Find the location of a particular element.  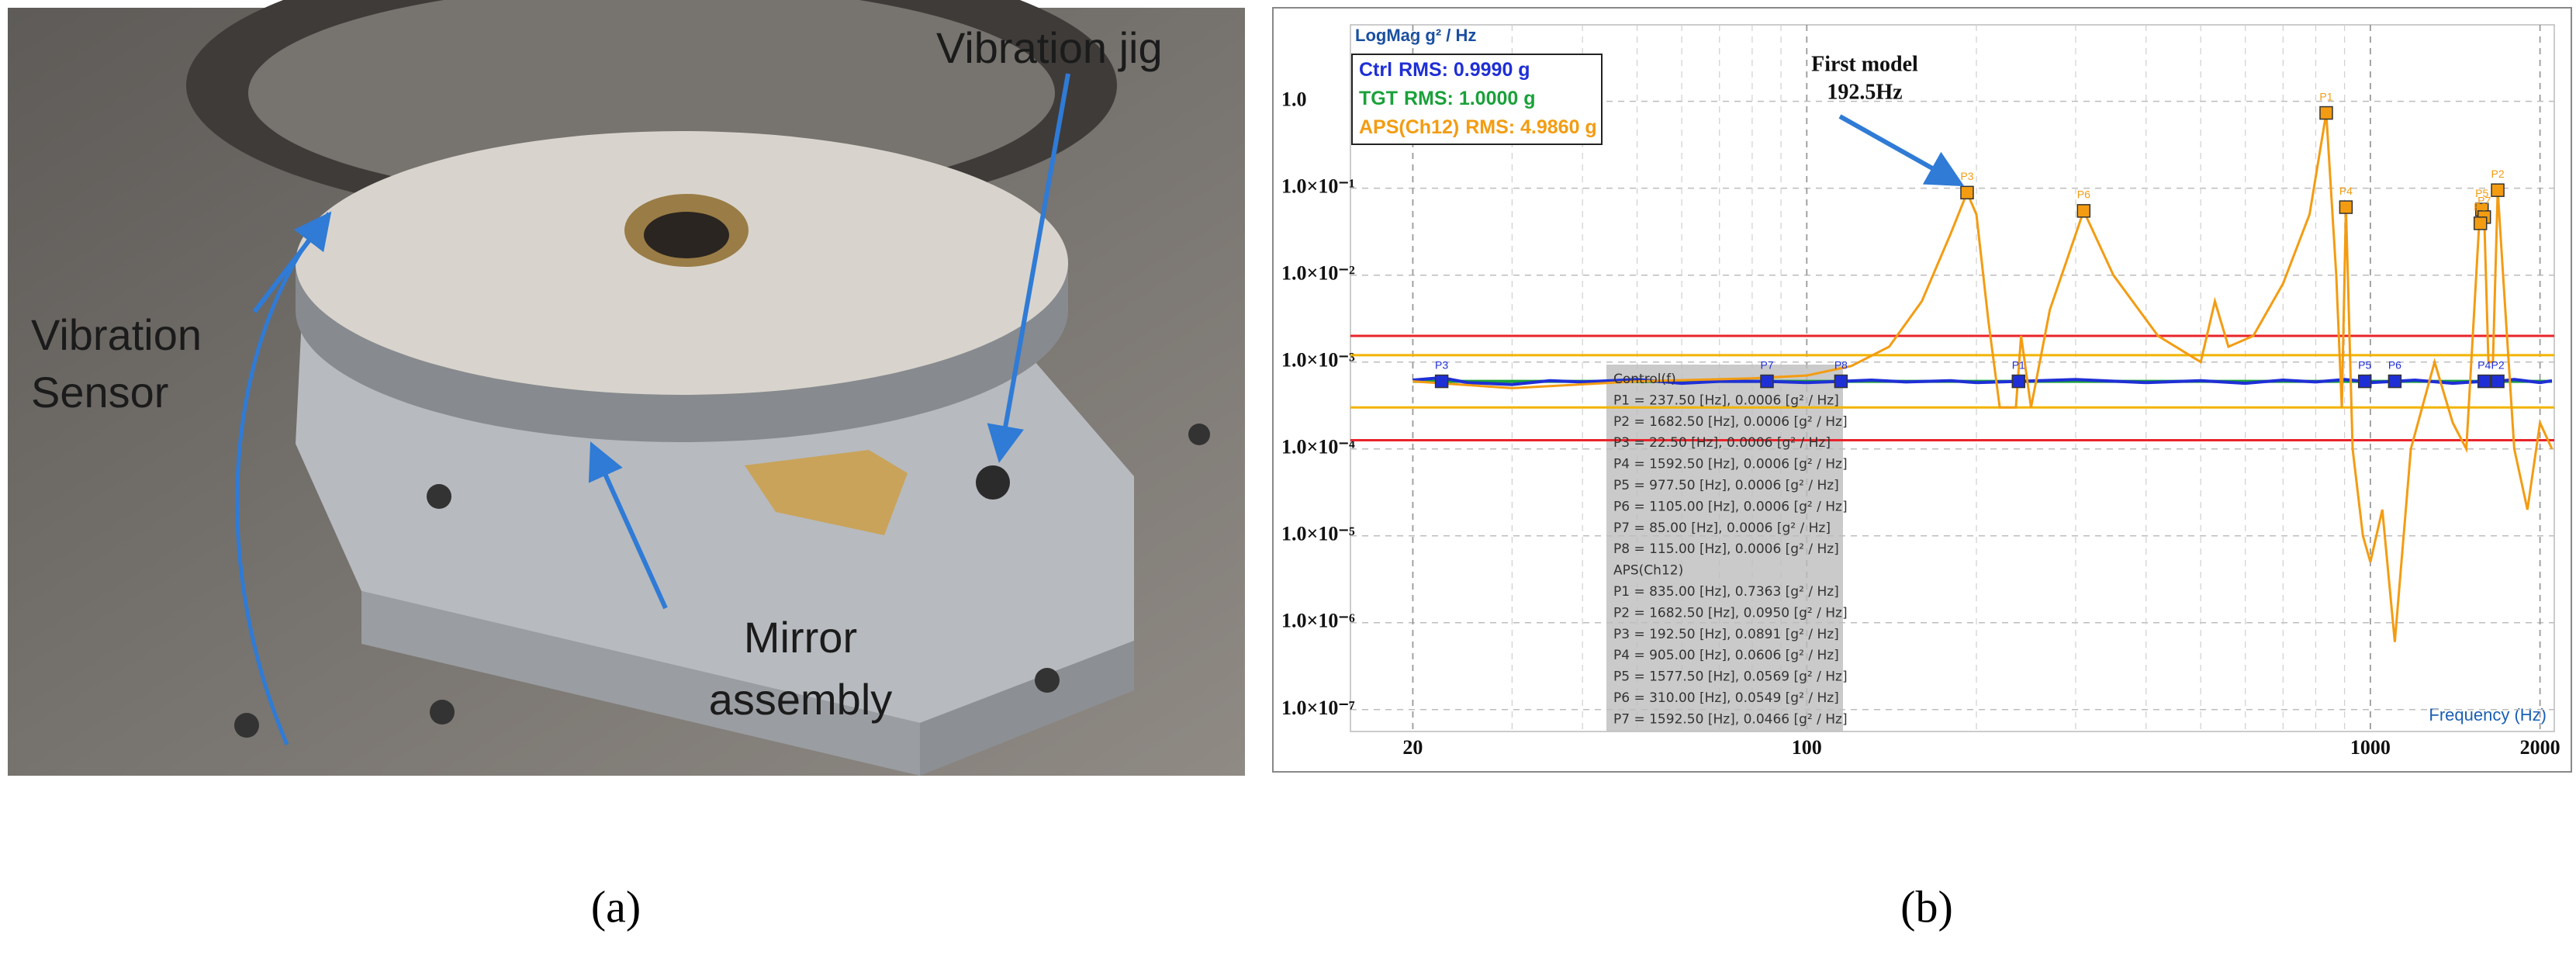

cursor-row: P5 = 1577.50 [Hz], 0.0569 [g² / Hz] is located at coordinates (1730, 677).